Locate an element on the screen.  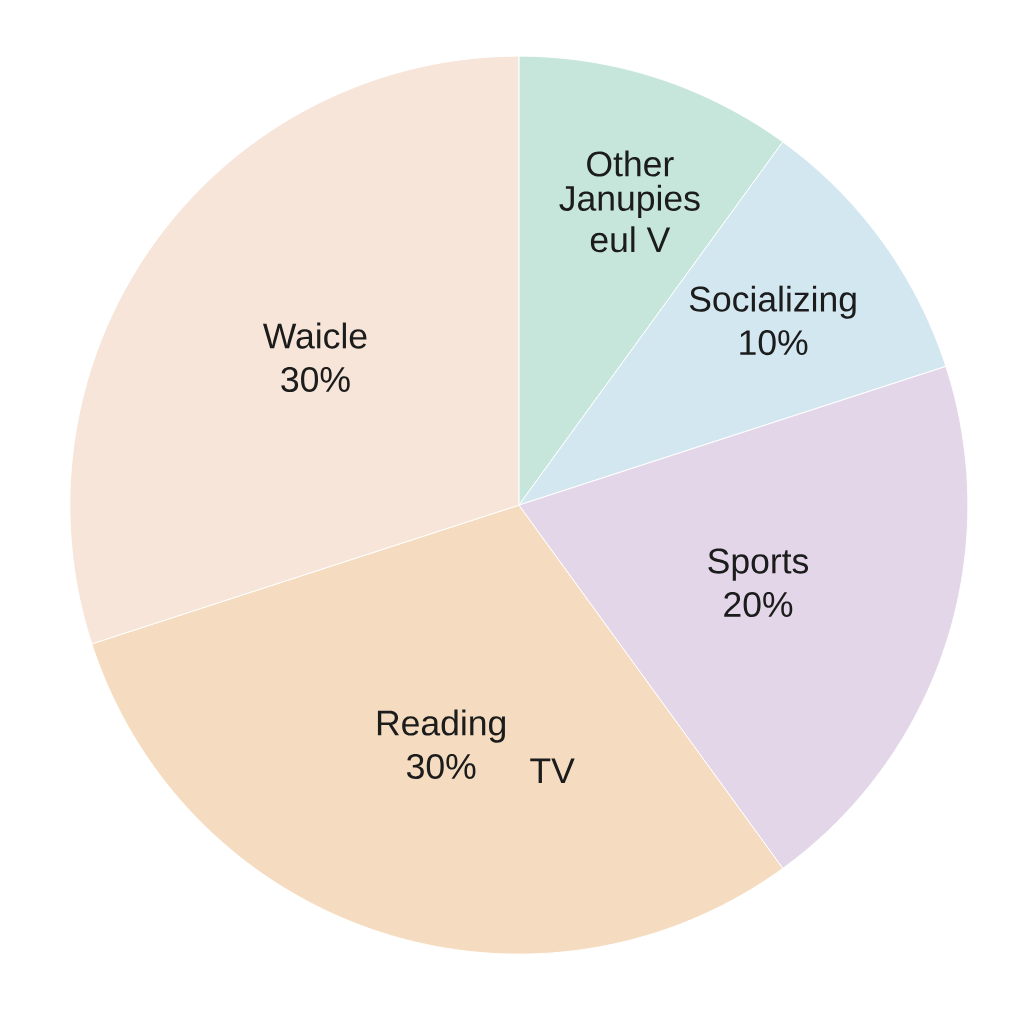
slice-label: Other is located at coordinates (630, 163).